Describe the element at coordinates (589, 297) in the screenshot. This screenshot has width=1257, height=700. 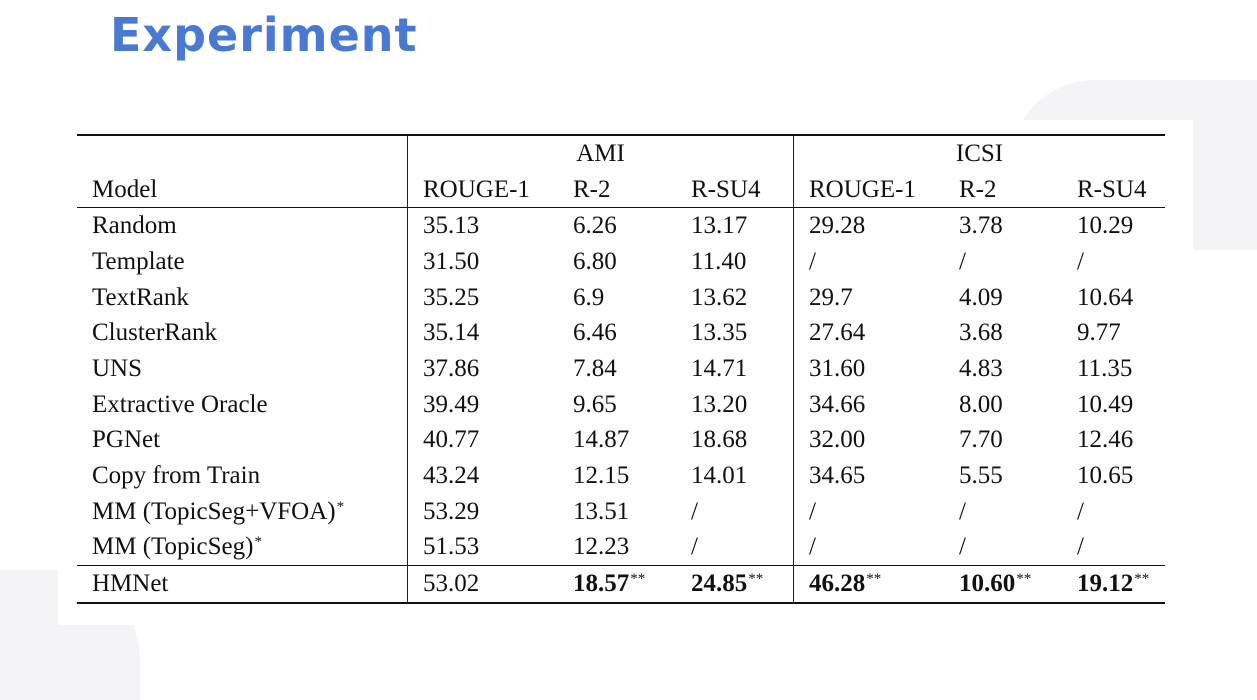
I see `score-cell-ami-r2: 6.9` at that location.